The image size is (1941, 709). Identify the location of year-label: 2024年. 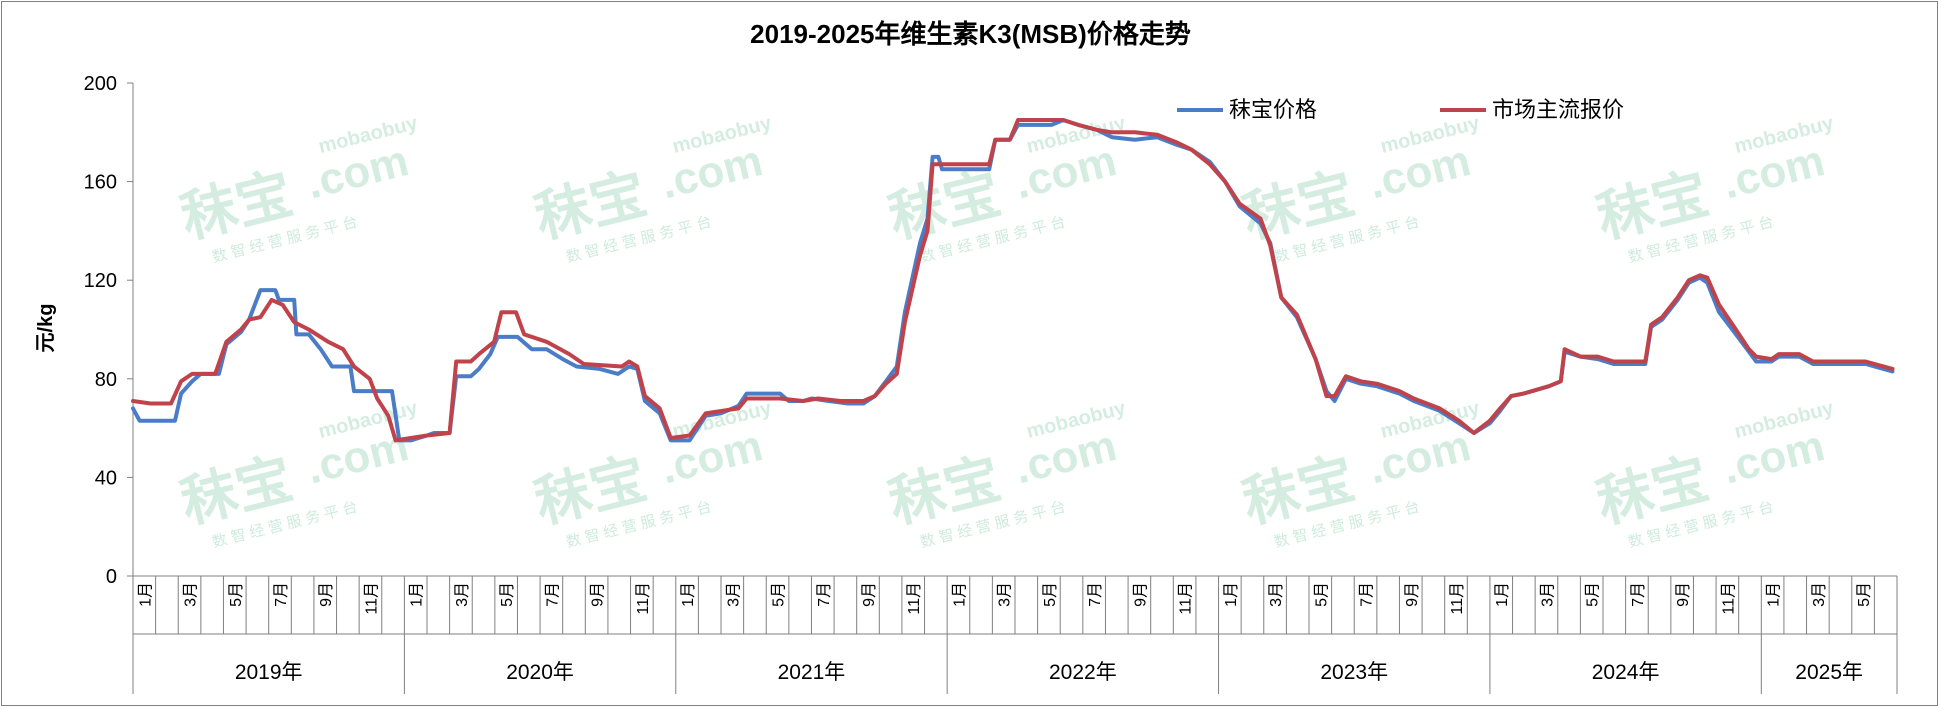
(1626, 672).